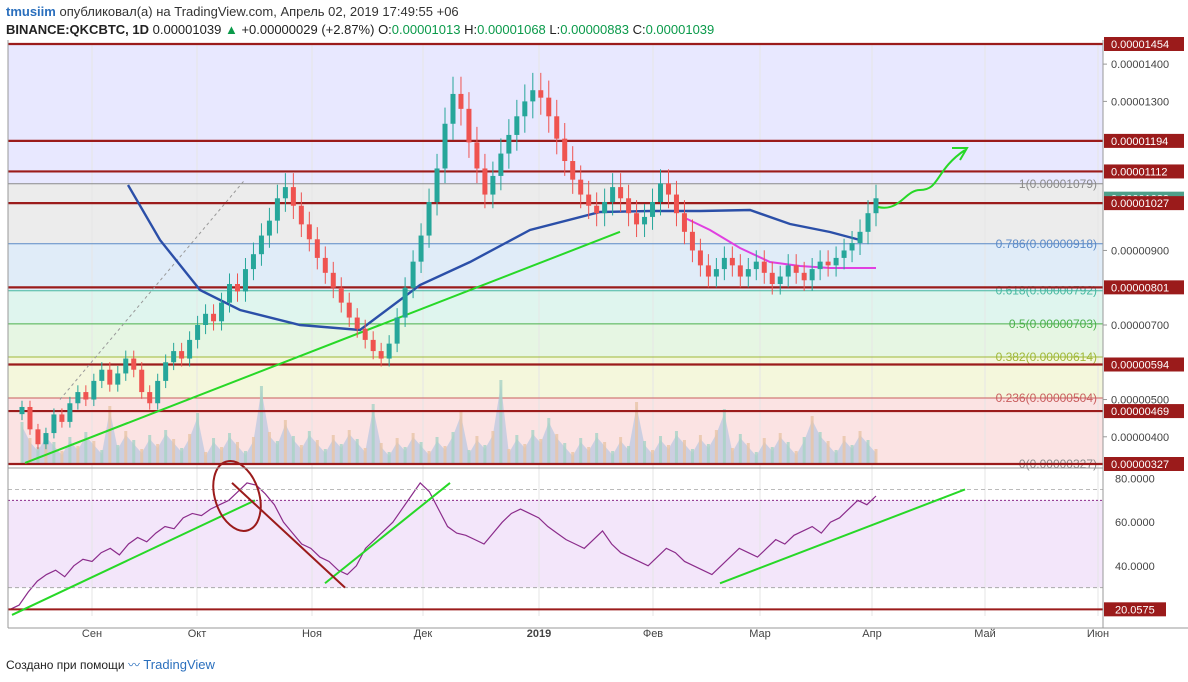 The height and width of the screenshot is (682, 1188). What do you see at coordinates (1046, 244) in the screenshot?
I see `fib-label: 0.786(0.00000918)` at bounding box center [1046, 244].